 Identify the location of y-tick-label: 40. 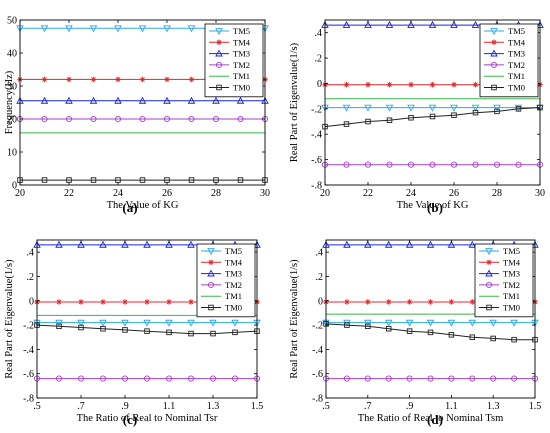
(12, 54).